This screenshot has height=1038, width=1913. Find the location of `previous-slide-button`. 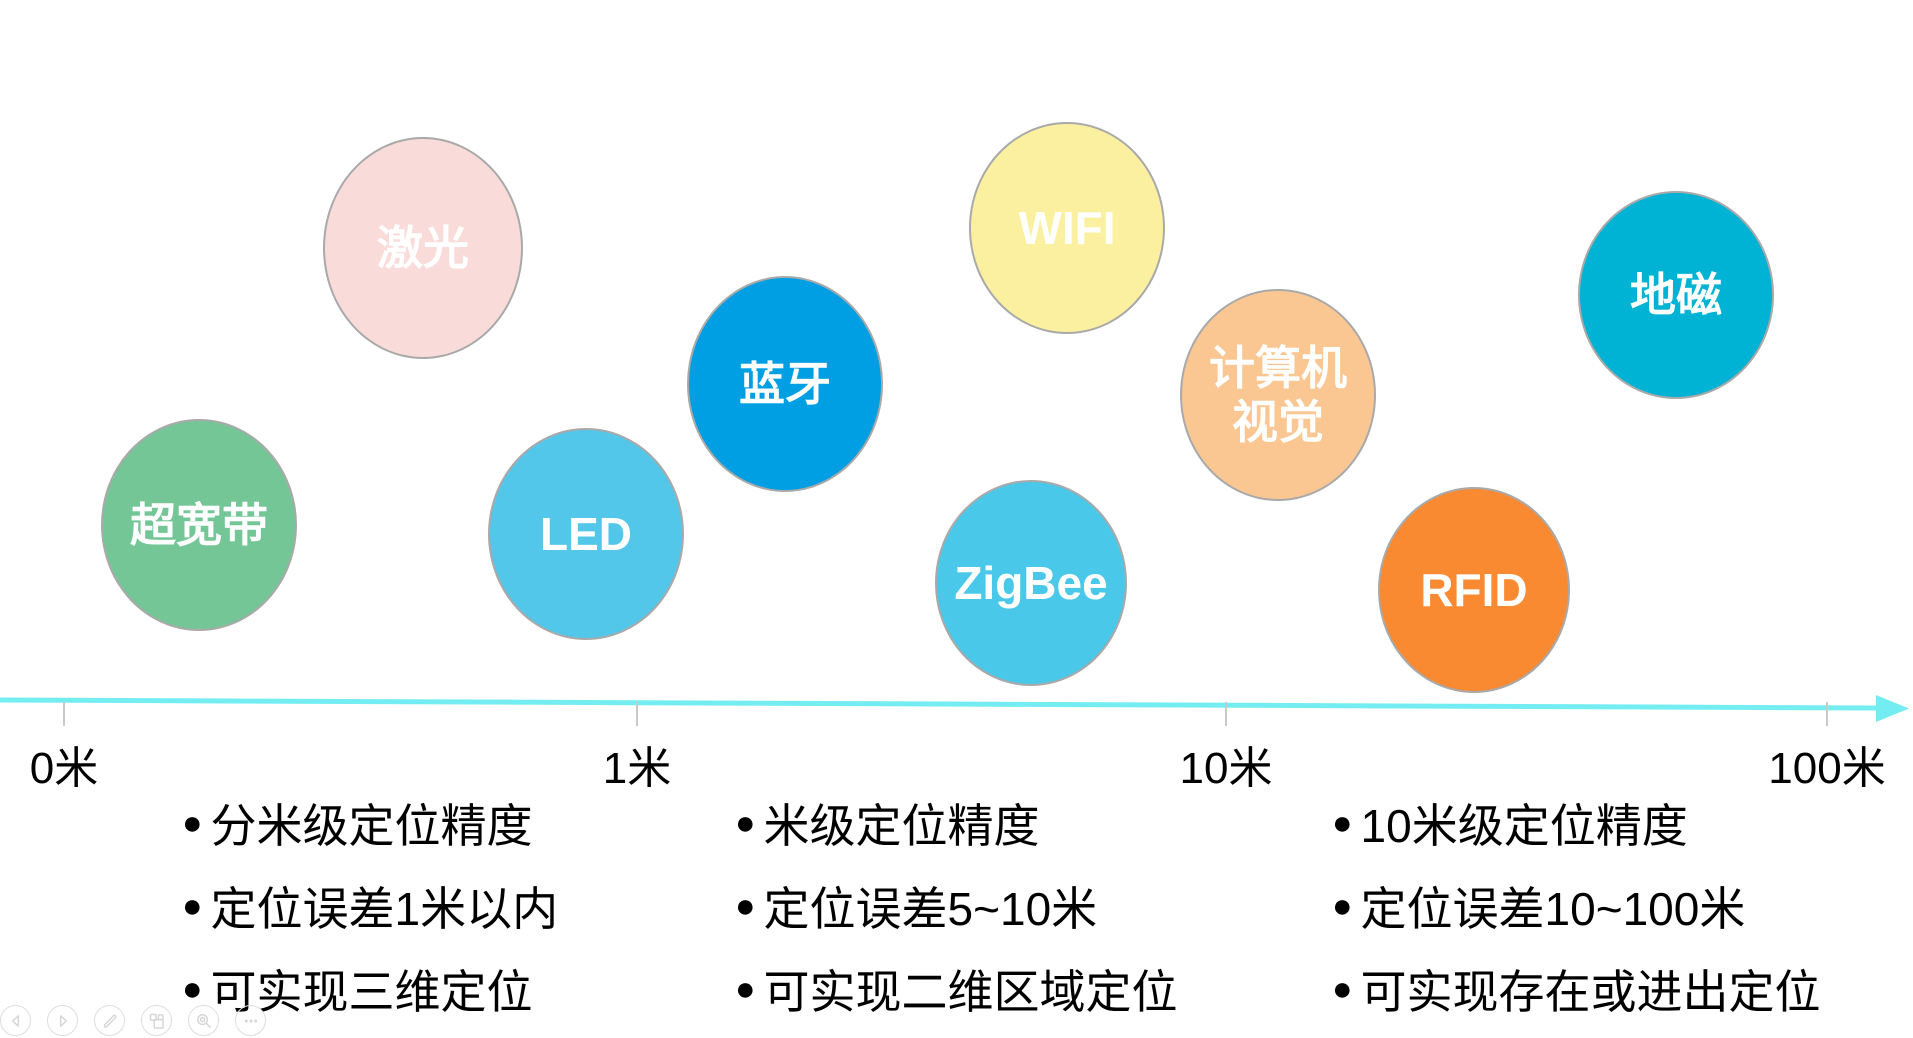

previous-slide-button is located at coordinates (15, 1020).